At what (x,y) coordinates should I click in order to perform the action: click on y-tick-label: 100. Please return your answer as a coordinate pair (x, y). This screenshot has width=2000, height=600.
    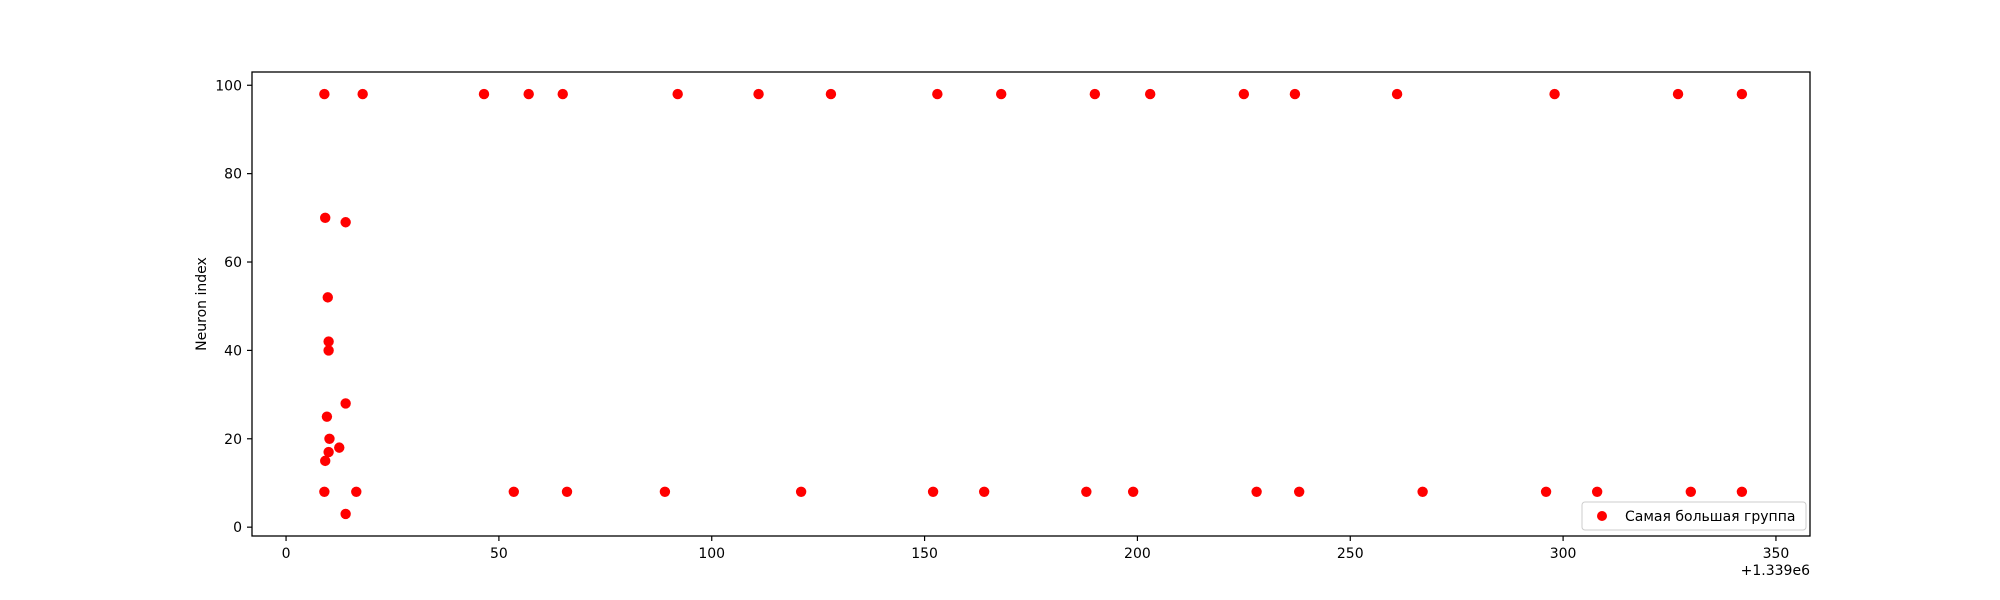
    Looking at the image, I should click on (228, 86).